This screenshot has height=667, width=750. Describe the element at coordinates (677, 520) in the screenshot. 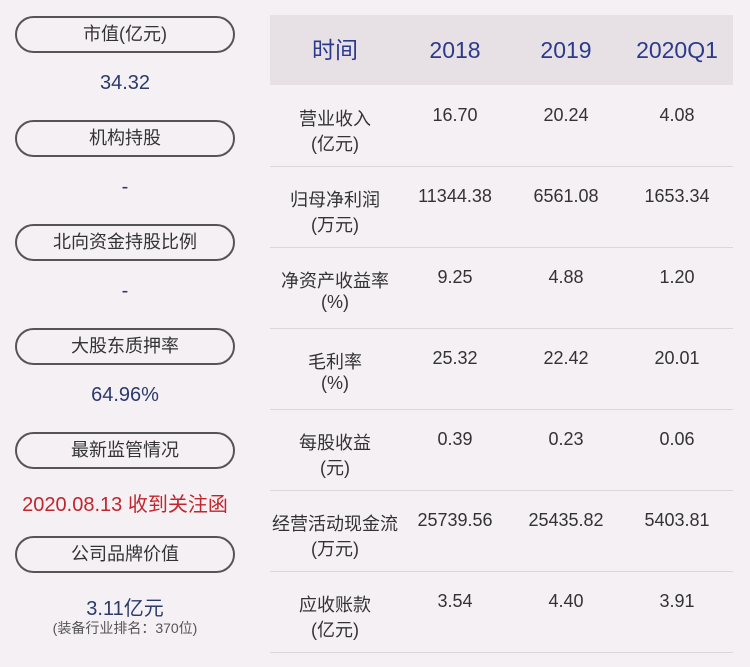

I see `row-value: 5403.81` at that location.